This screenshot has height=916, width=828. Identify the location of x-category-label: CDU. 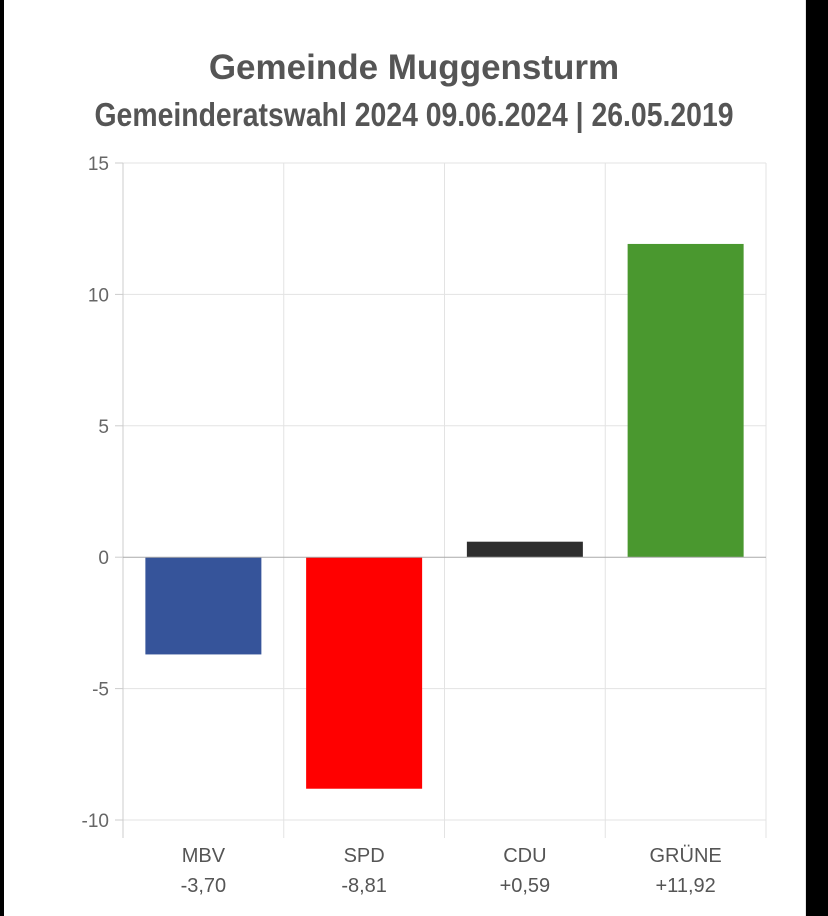
(524, 856).